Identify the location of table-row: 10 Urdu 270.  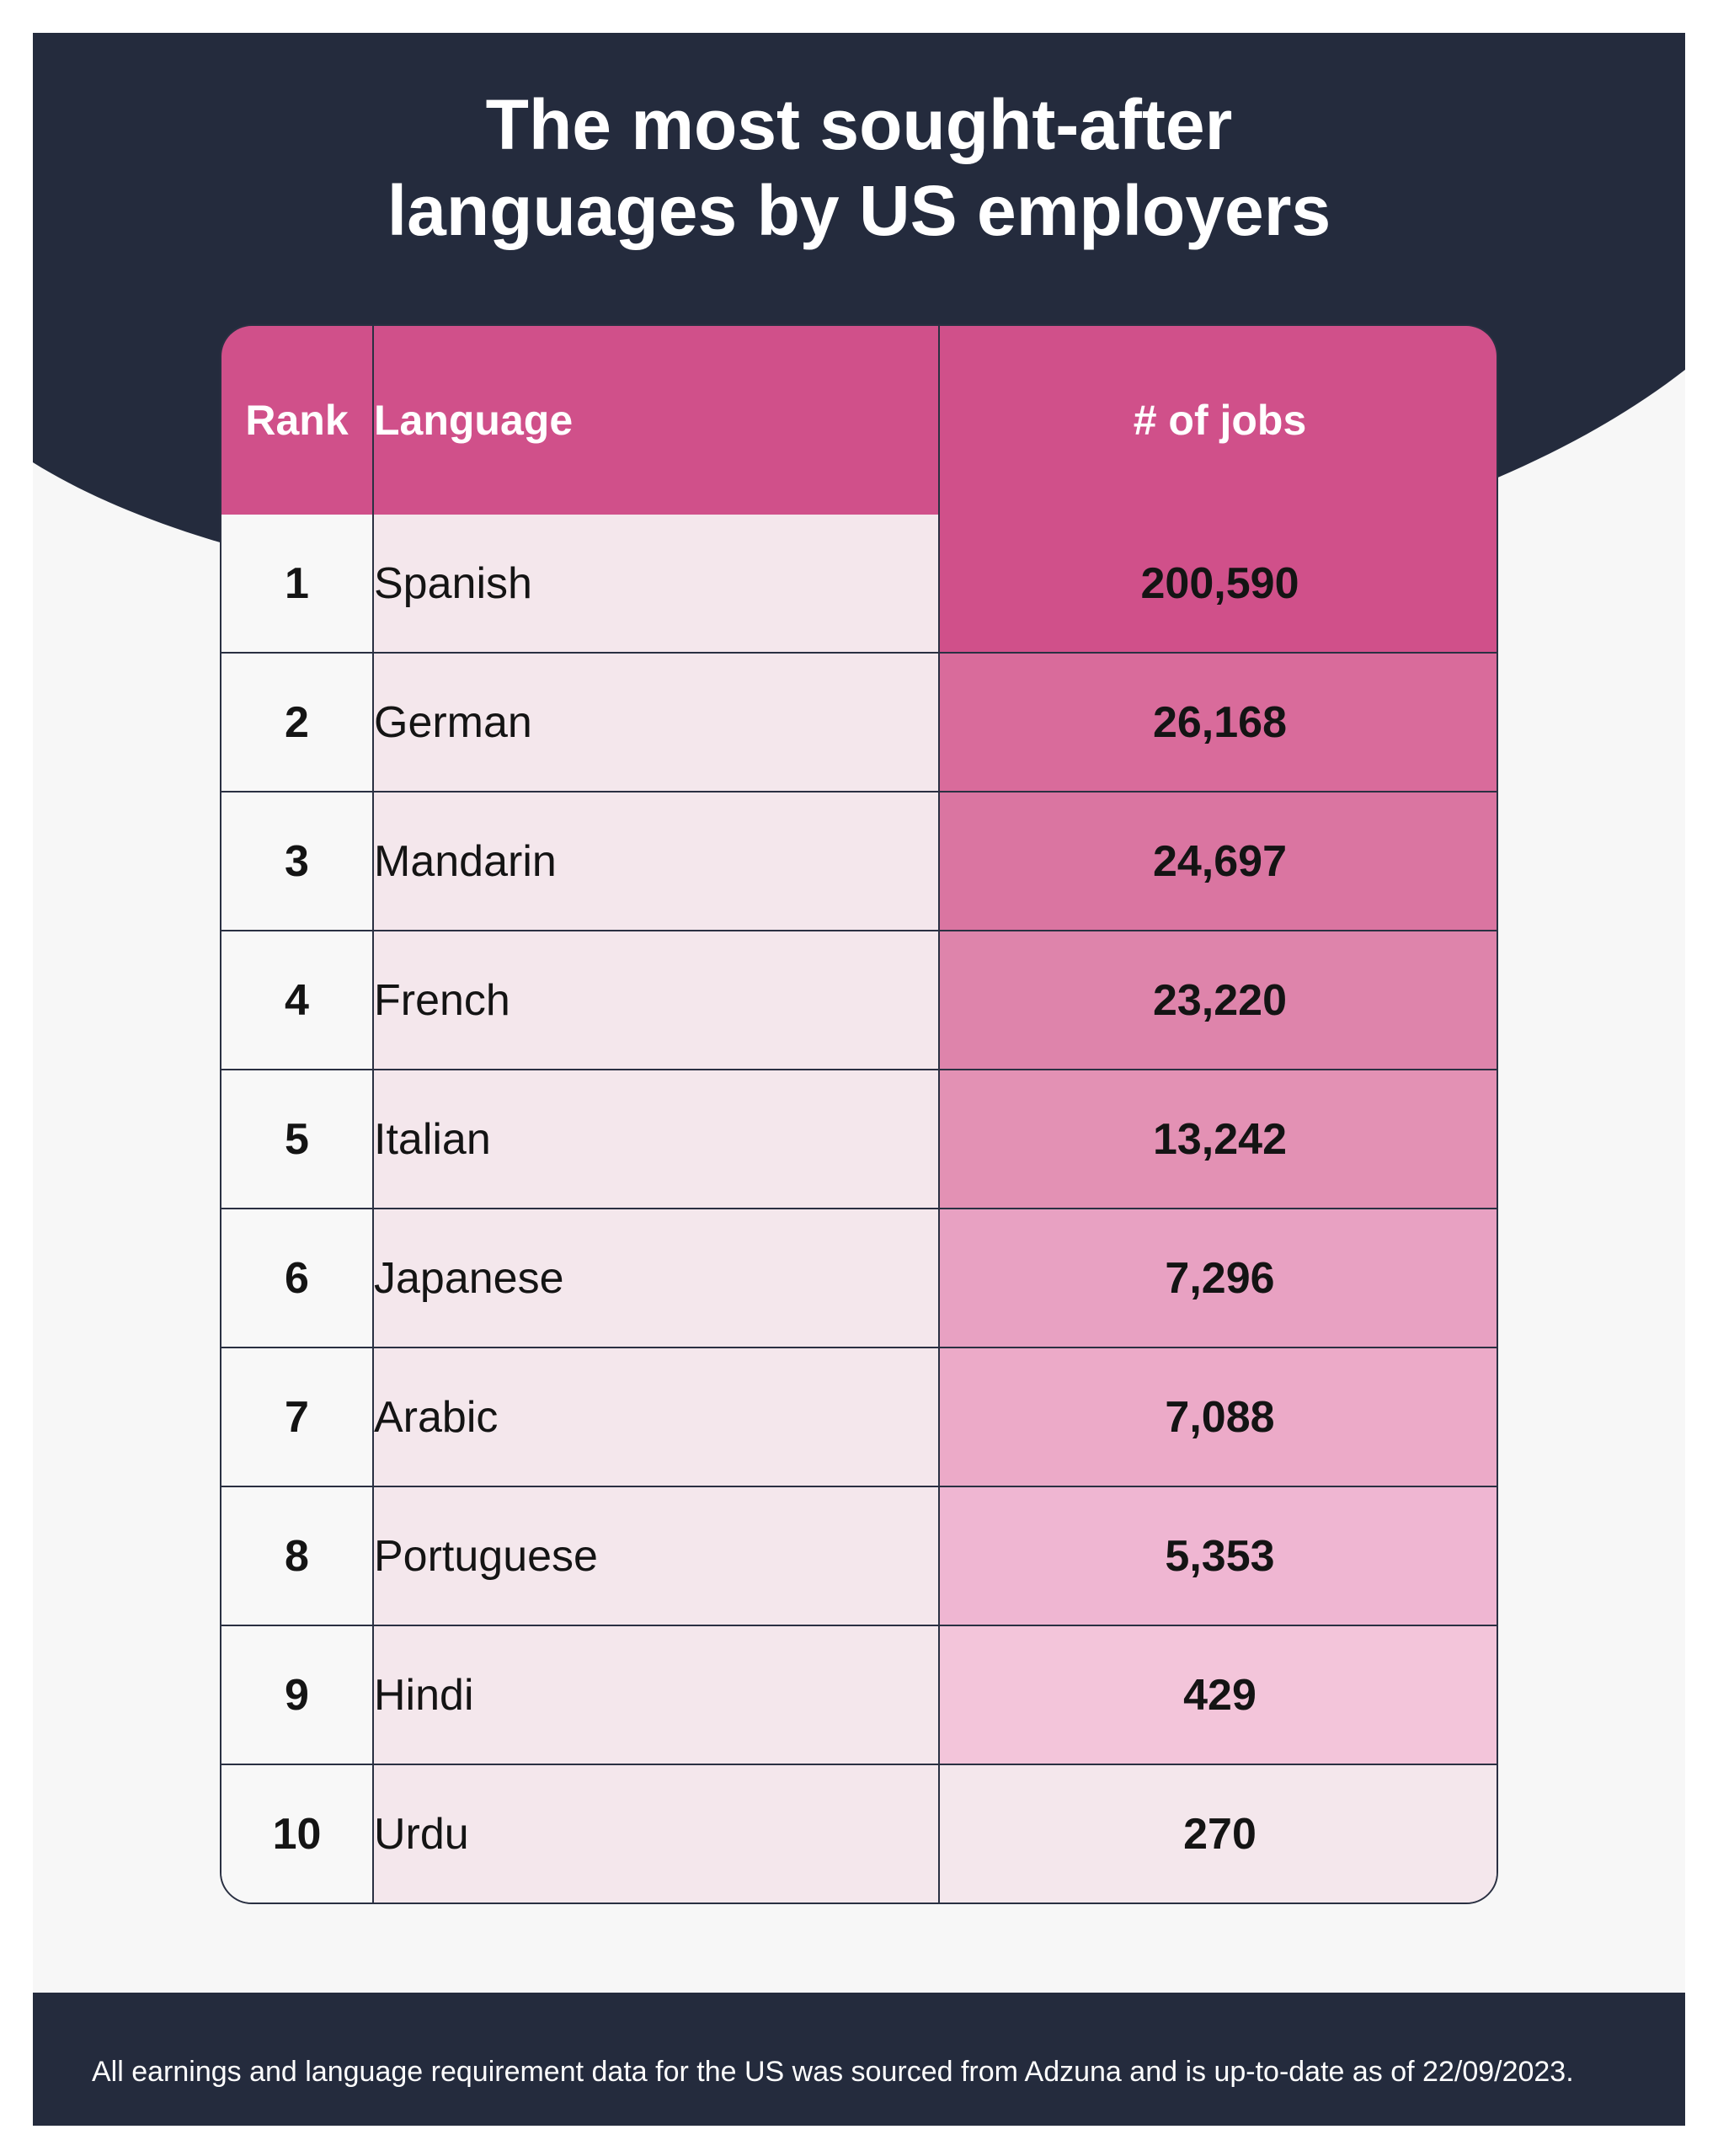
(859, 1834).